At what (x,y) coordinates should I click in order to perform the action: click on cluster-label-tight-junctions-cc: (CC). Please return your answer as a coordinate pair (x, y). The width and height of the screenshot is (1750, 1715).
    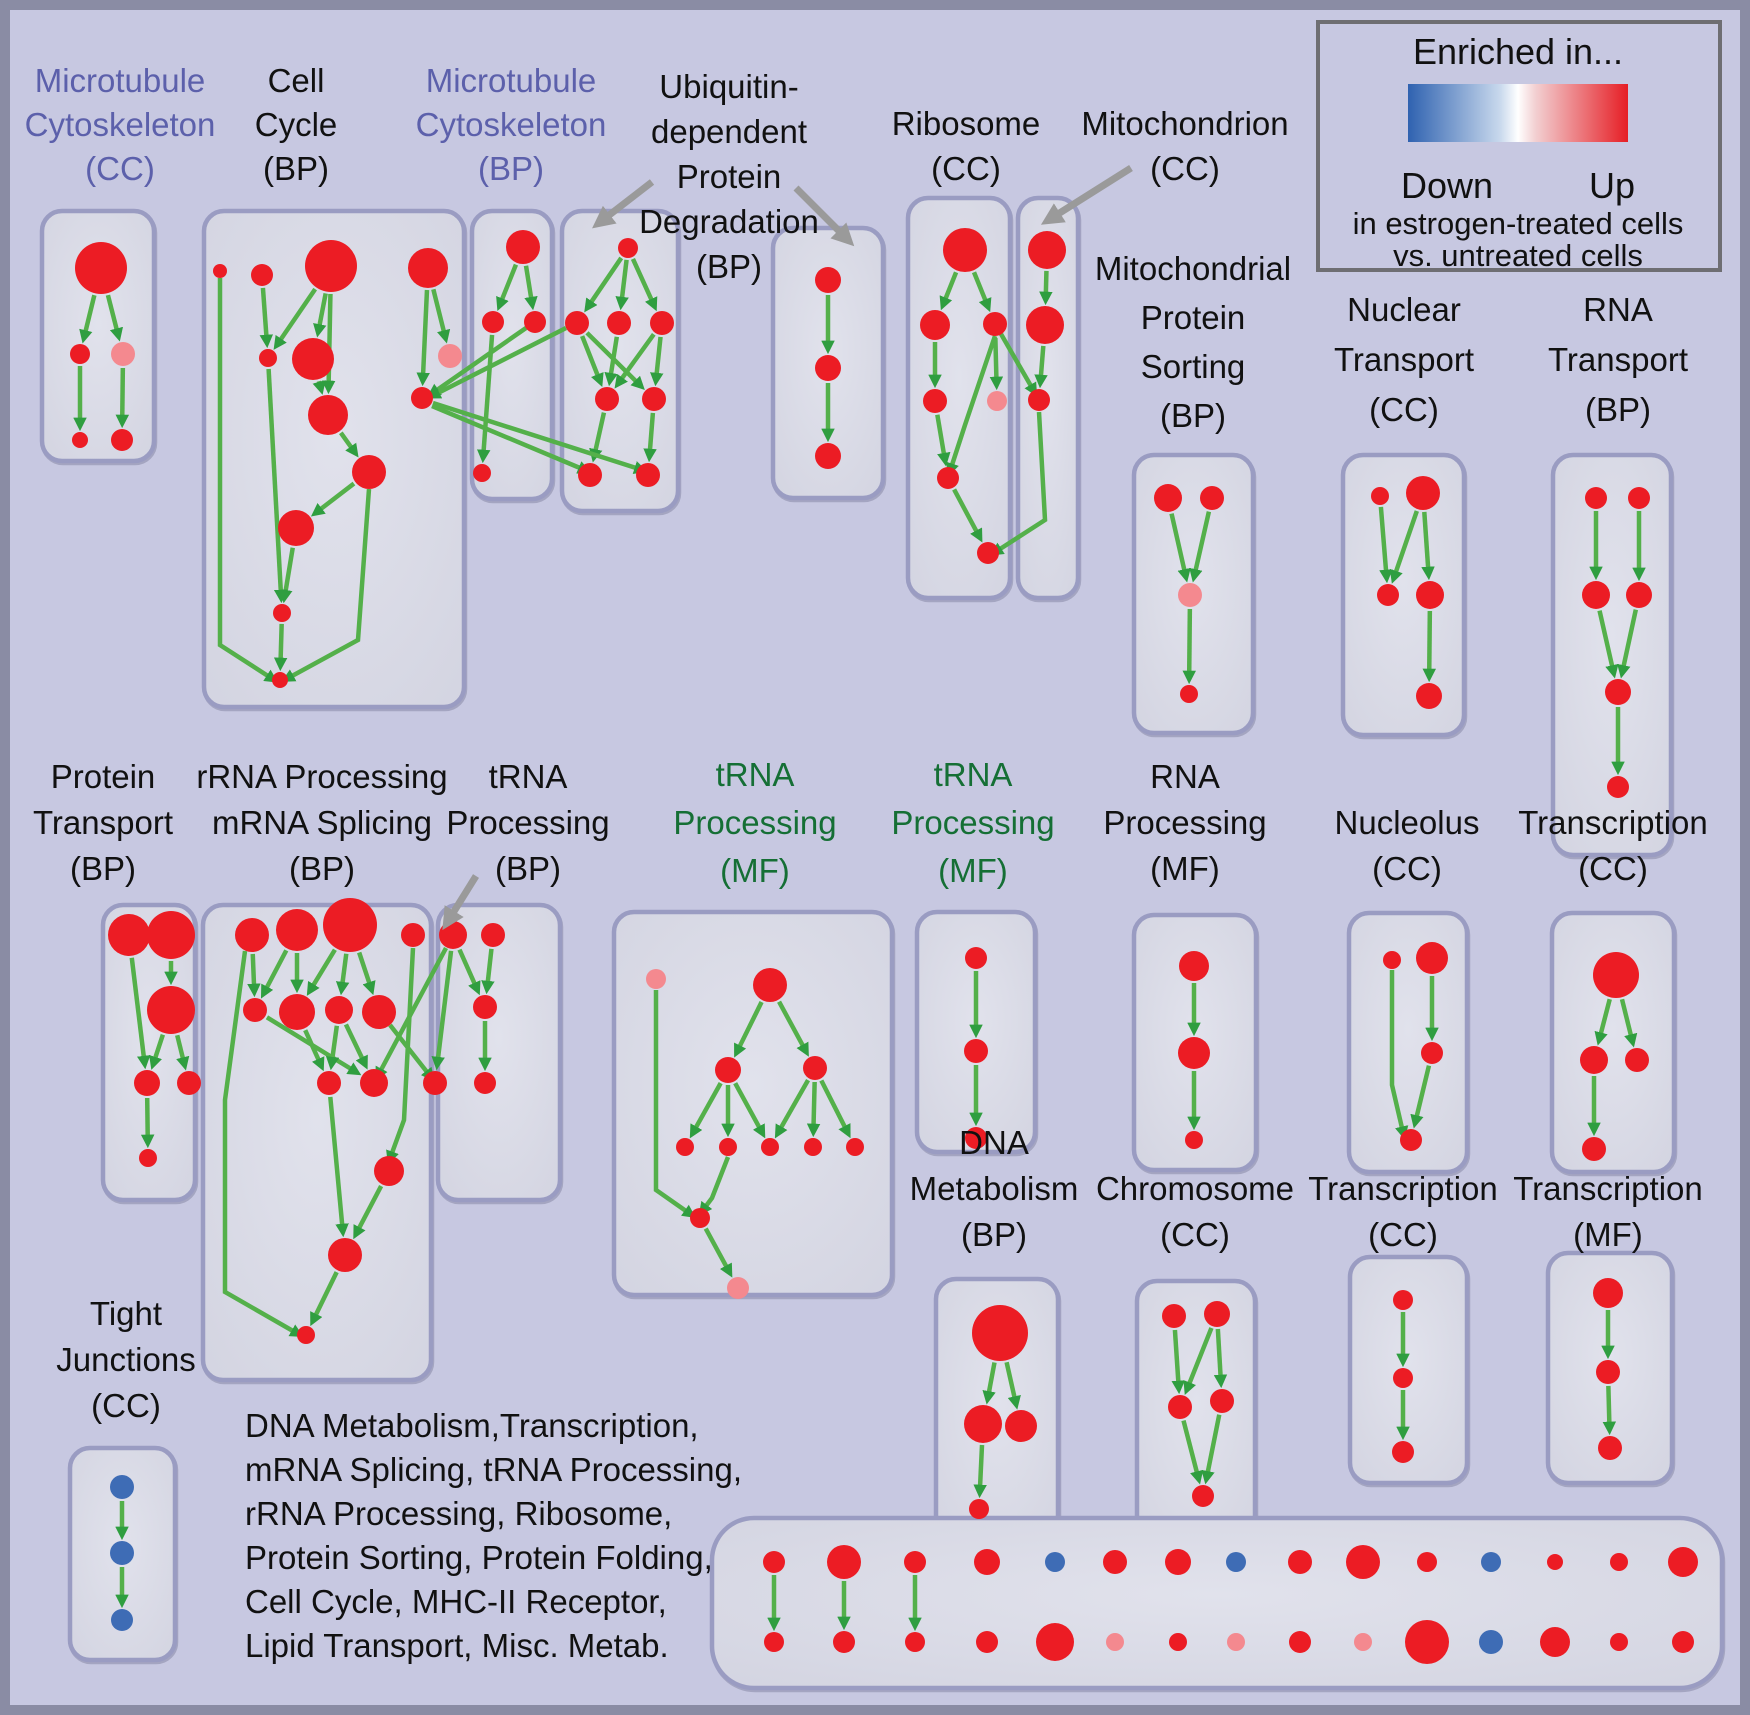
    Looking at the image, I should click on (126, 1405).